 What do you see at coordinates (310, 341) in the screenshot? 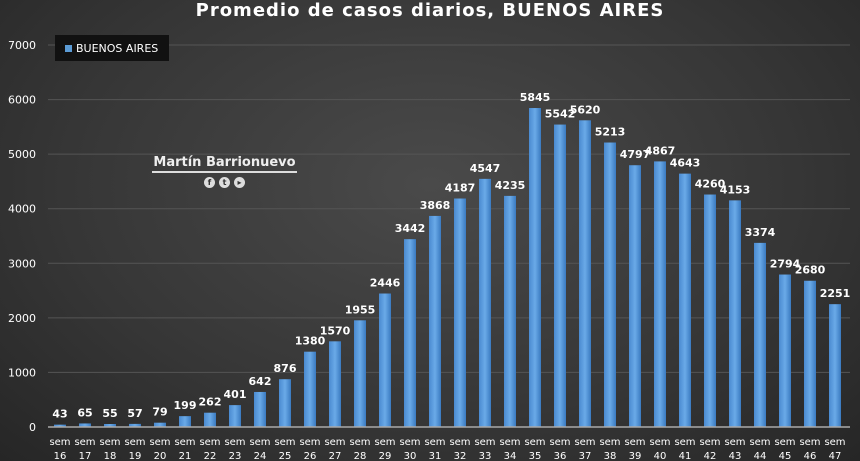
I see `data-label: 1380` at bounding box center [310, 341].